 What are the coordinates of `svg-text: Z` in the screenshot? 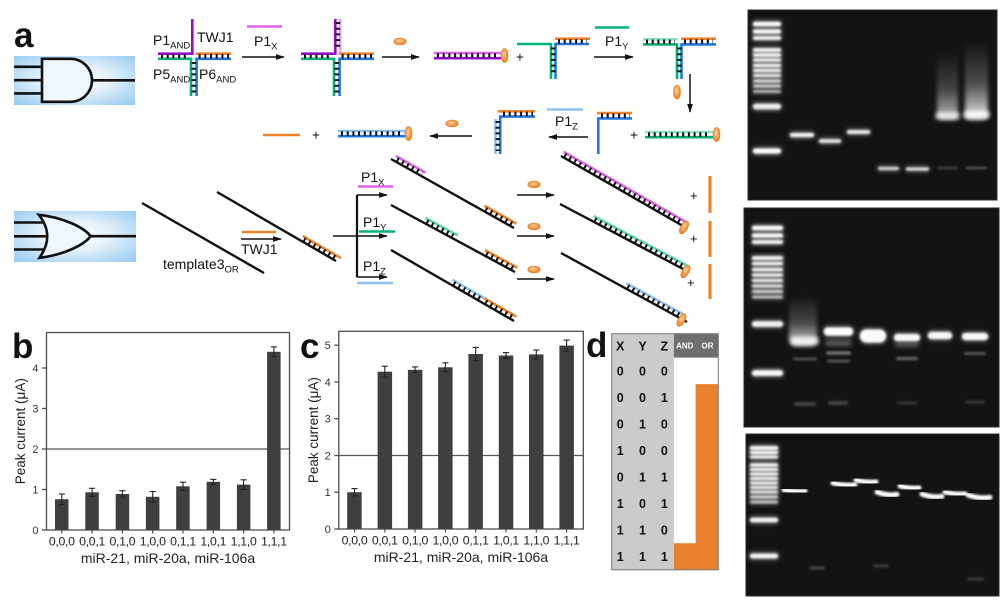 It's located at (664, 347).